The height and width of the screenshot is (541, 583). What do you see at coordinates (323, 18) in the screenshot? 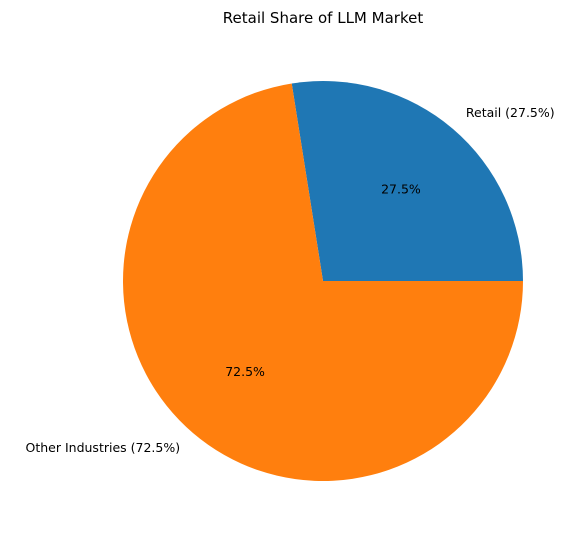
I see `chart-title: Retail Share of LLM Market` at bounding box center [323, 18].